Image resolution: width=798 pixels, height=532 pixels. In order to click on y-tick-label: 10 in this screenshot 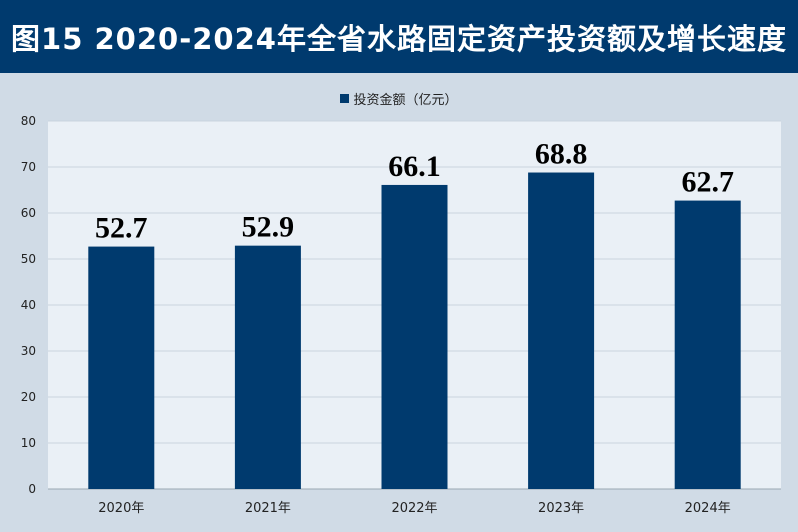, I will do `click(28, 443)`.